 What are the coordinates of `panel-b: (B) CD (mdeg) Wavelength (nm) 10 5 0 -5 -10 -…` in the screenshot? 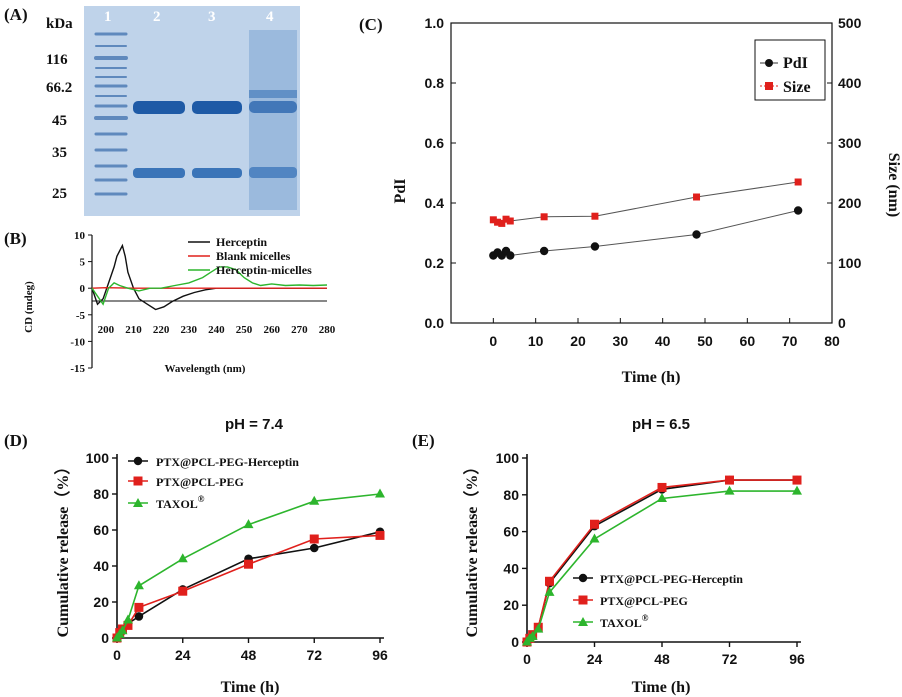 It's located at (170, 302).